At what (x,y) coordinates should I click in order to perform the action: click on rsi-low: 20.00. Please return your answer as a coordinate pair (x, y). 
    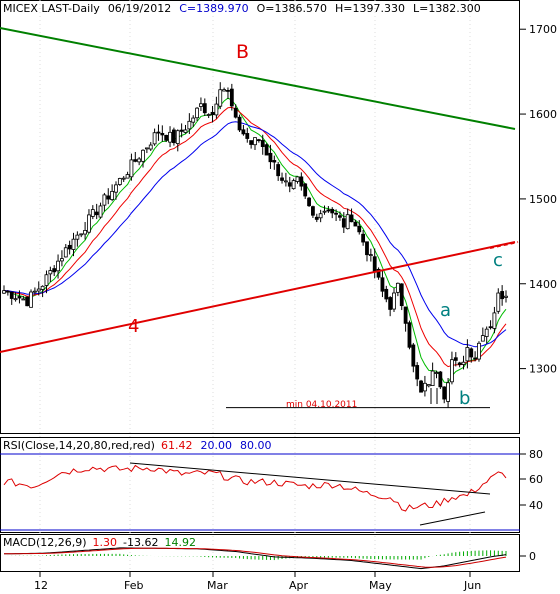
    Looking at the image, I should click on (216, 445).